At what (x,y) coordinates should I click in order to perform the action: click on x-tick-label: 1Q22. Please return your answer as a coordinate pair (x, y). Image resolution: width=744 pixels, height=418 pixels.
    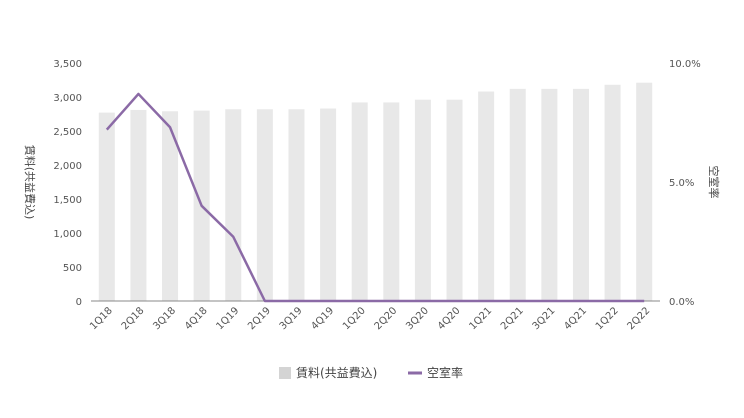
    Looking at the image, I should click on (607, 318).